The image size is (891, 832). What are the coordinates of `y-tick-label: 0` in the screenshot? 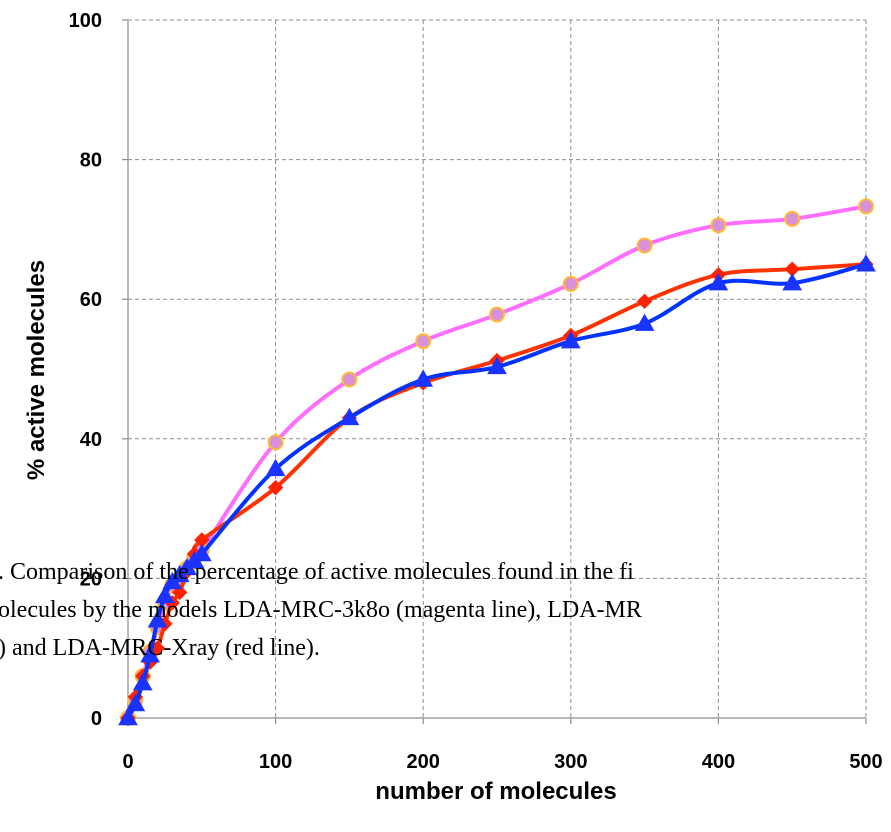 It's located at (96, 719).